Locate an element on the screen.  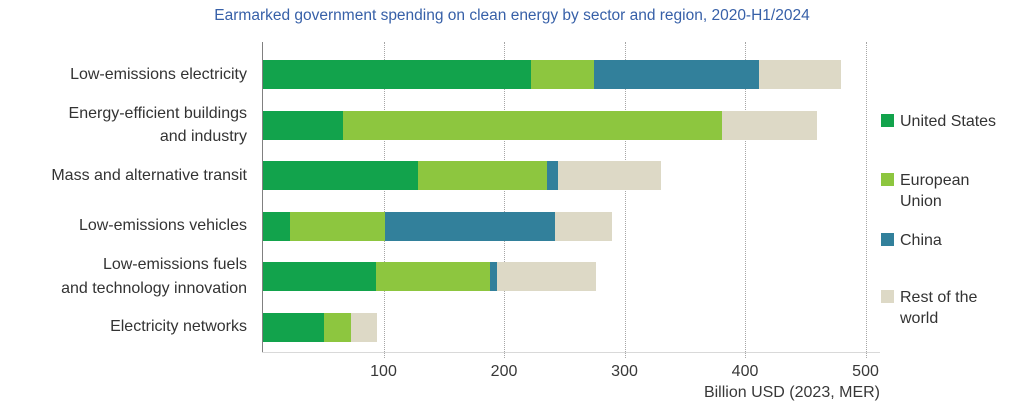
x-tick-label: 500 is located at coordinates (865, 371).